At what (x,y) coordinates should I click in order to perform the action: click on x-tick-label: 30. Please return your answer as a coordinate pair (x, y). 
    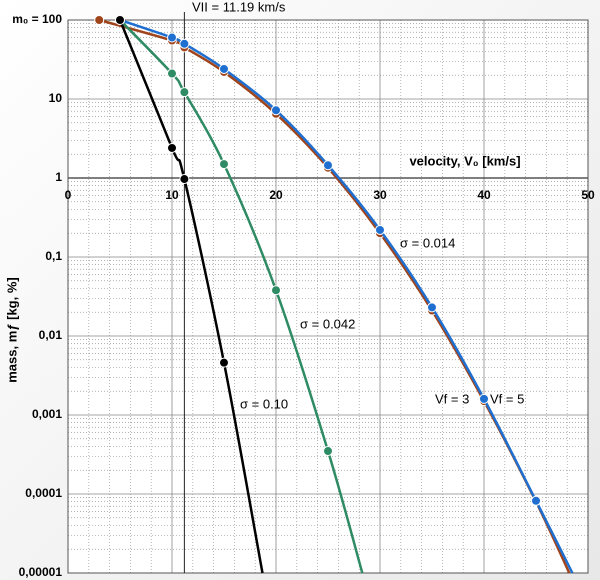
    Looking at the image, I should click on (380, 195).